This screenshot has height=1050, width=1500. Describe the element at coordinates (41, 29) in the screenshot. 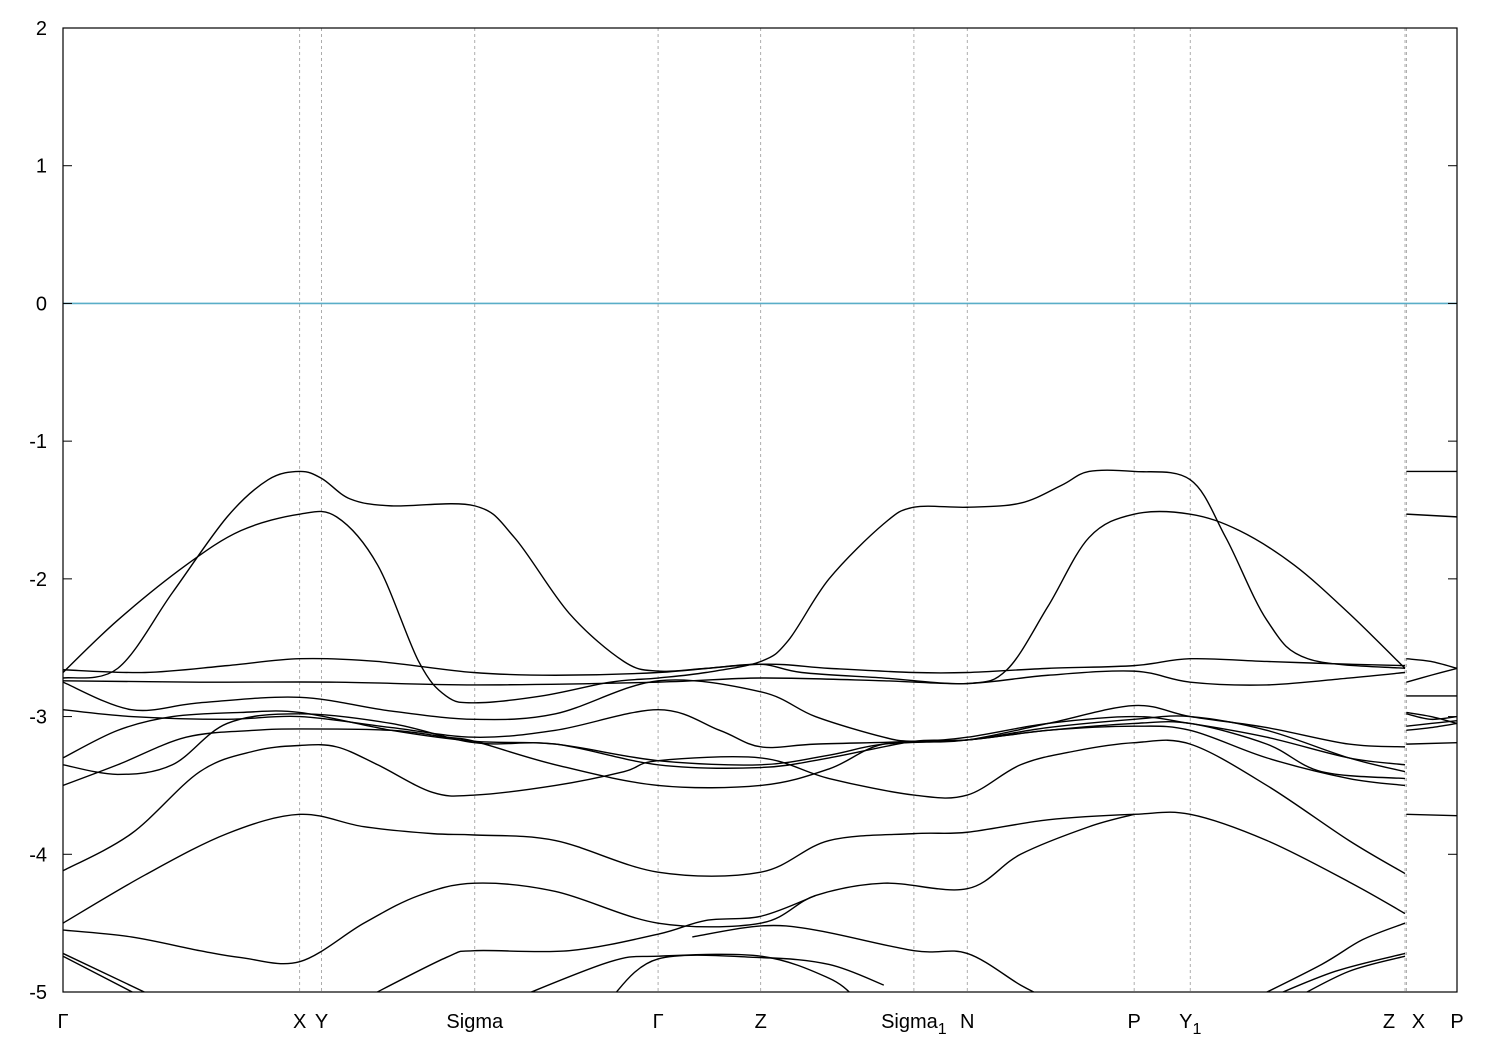

I see `y-tick-label: 2` at that location.